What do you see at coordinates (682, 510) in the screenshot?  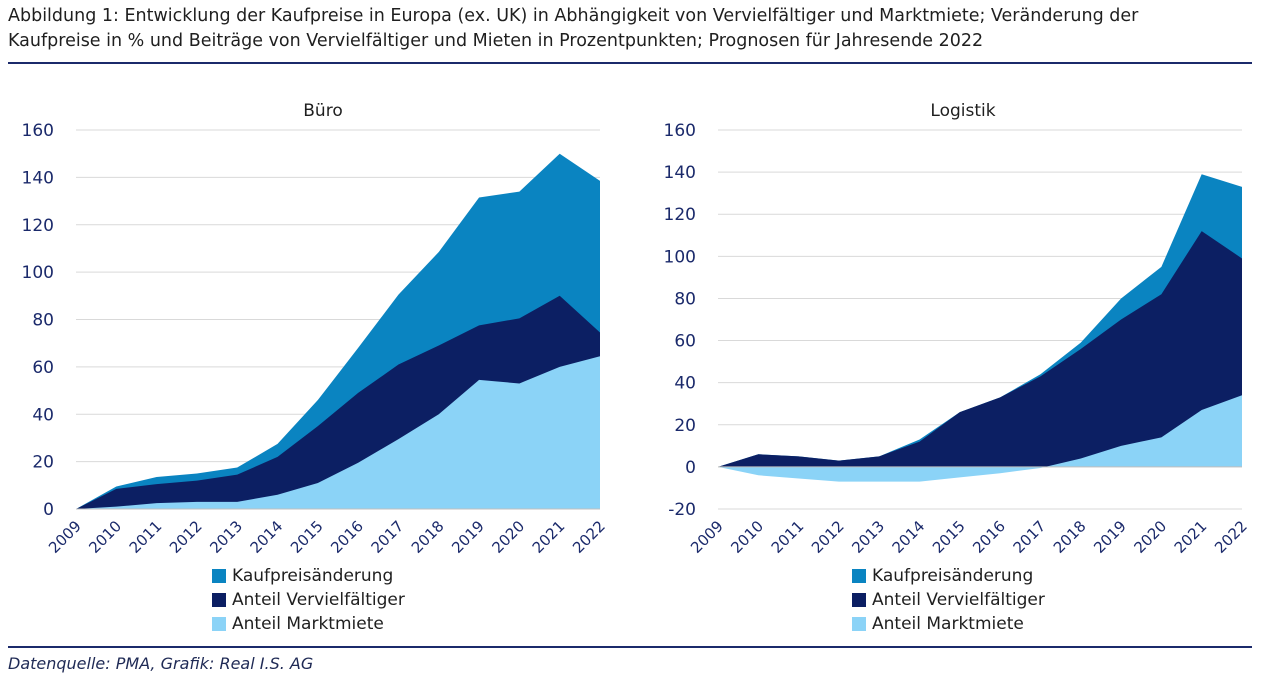 I see `y-tick-label: -20` at bounding box center [682, 510].